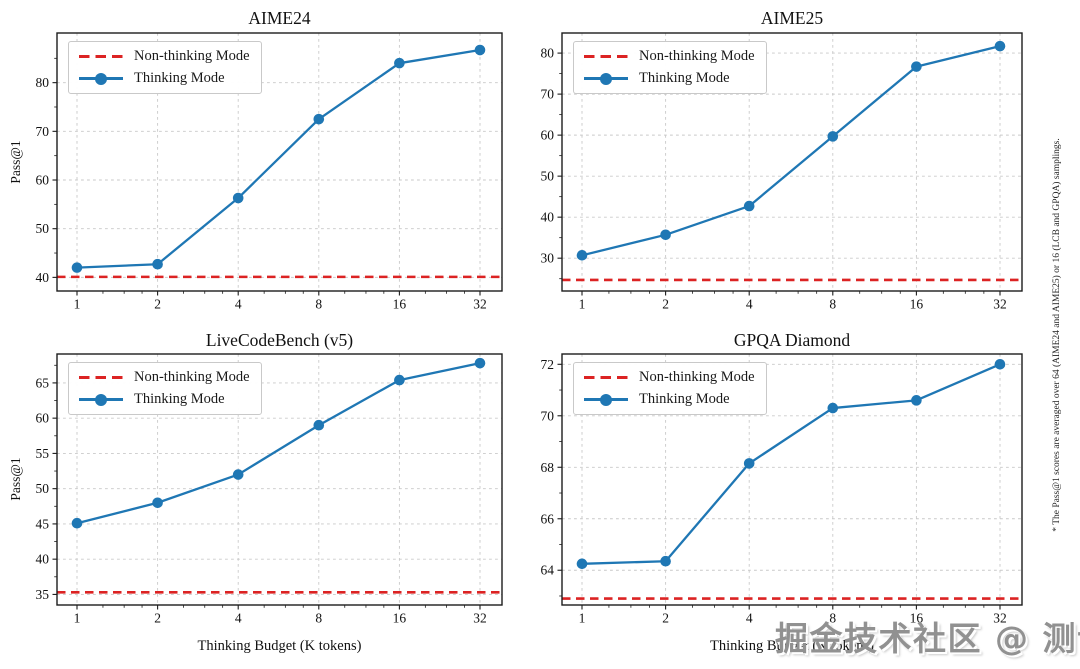 The height and width of the screenshot is (669, 1080). What do you see at coordinates (15, 162) in the screenshot?
I see `y-axis-label-top: Pass@1` at bounding box center [15, 162].